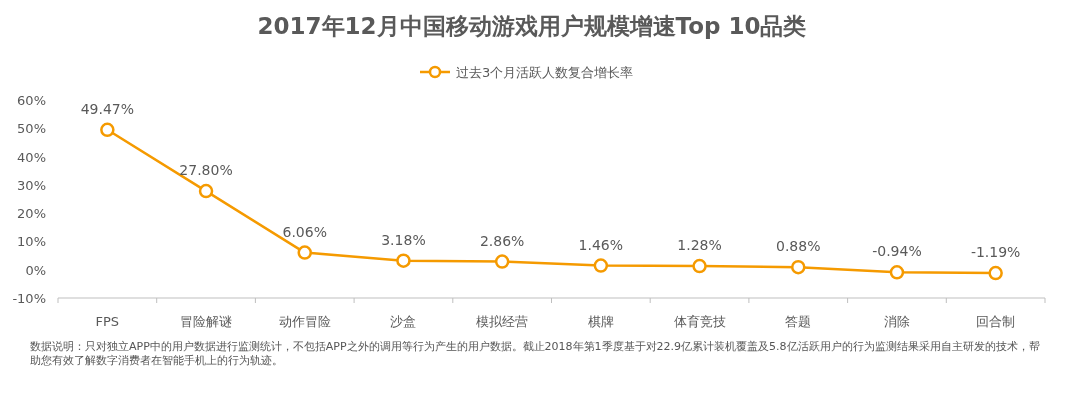  I want to click on x-tick-label: 模拟经营, so click(502, 321).